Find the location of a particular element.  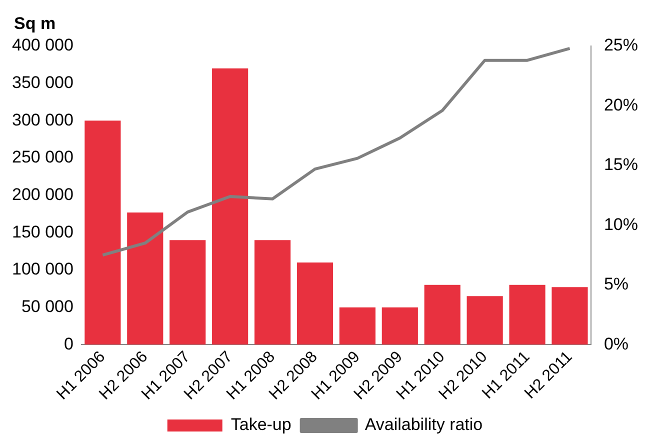

y2-tick-label: 15% is located at coordinates (621, 164).